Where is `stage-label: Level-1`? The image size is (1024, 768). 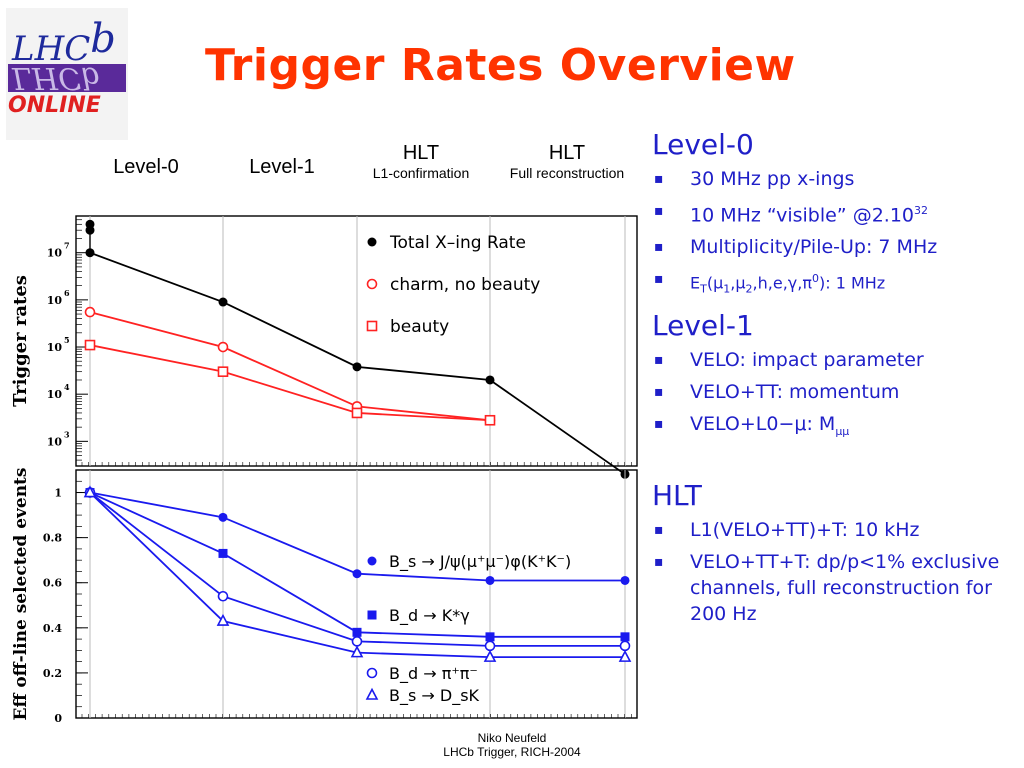
stage-label: Level-1 is located at coordinates (282, 167).